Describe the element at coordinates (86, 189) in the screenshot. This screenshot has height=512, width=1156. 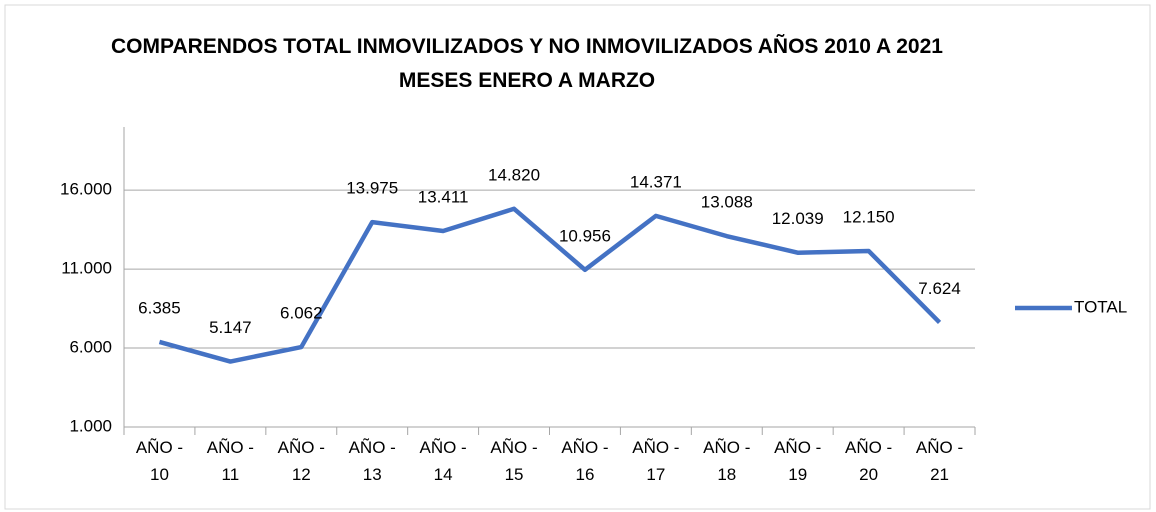
I see `y-tick-label: 16.000` at that location.